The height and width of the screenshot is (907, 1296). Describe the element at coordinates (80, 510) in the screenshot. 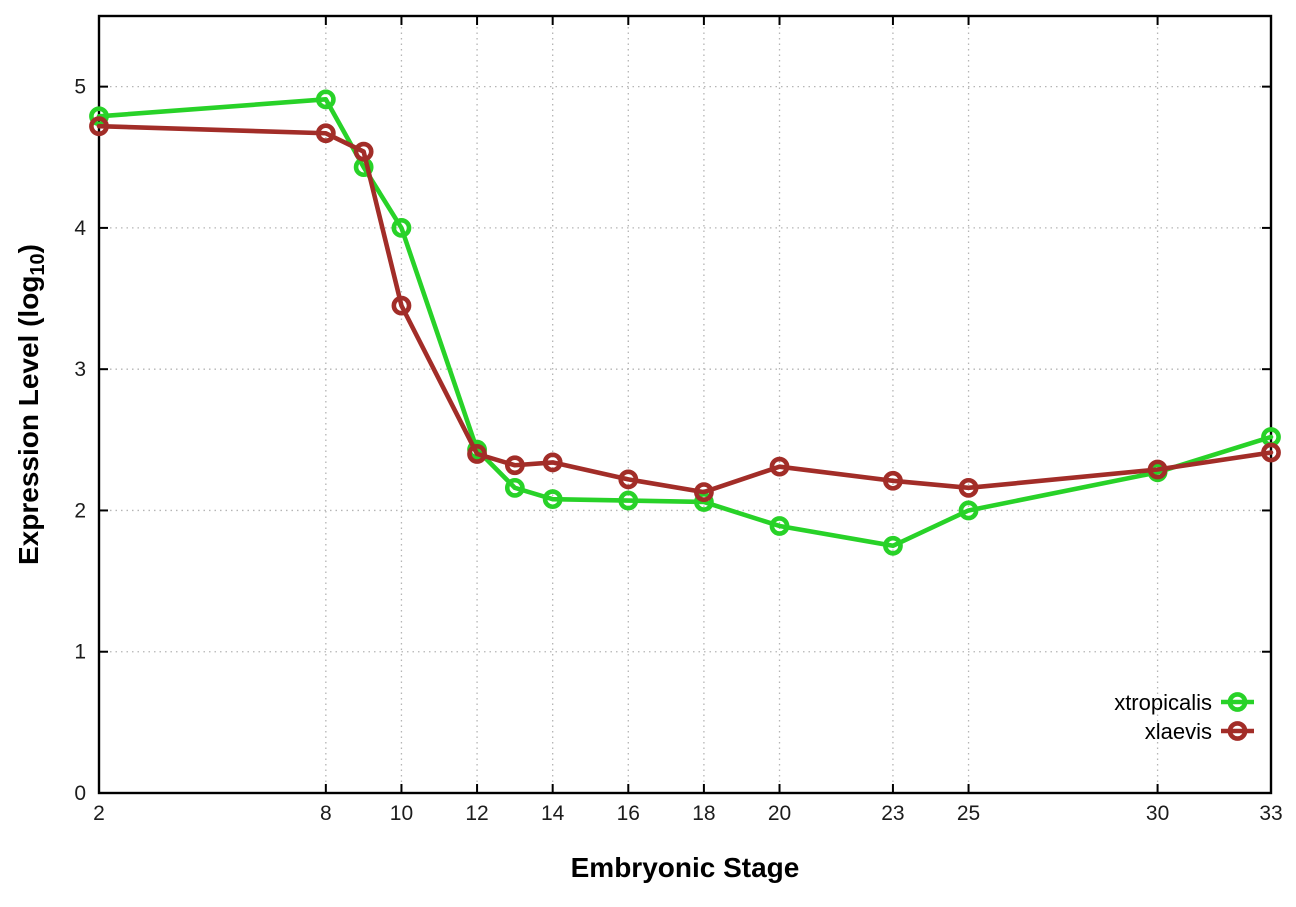

I see `y-tick-label: 2` at that location.